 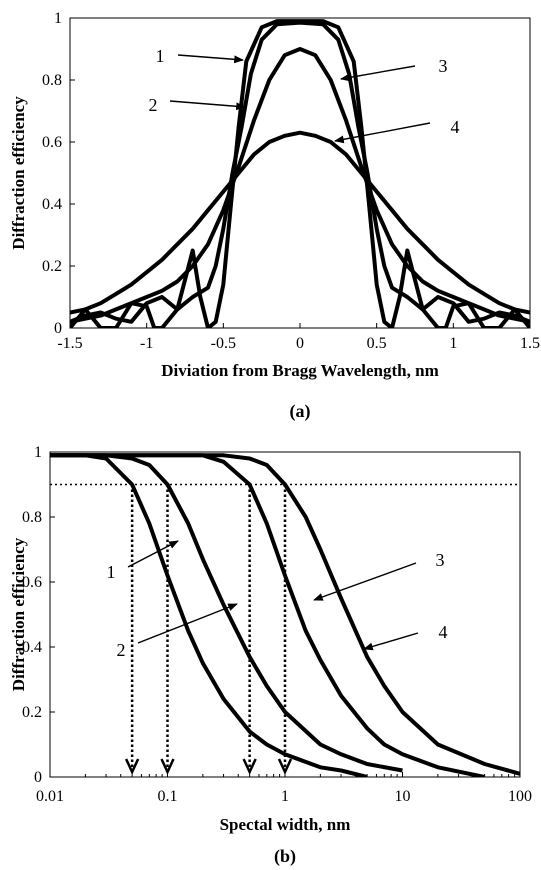 I want to click on panel-b-curve-label-2: 2, so click(x=121, y=650).